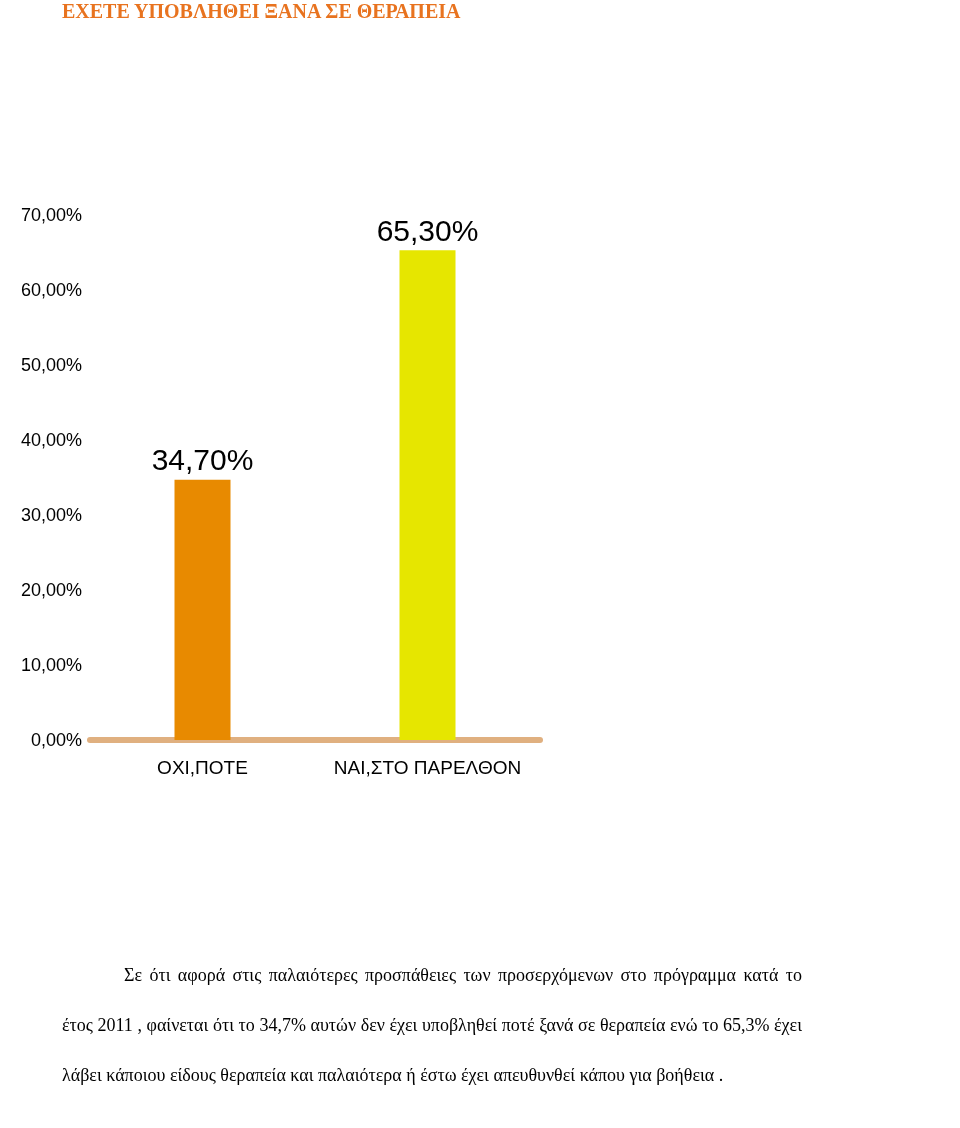 This screenshot has width=960, height=1128. What do you see at coordinates (51, 515) in the screenshot?
I see `y-tick-label: 30,00%` at bounding box center [51, 515].